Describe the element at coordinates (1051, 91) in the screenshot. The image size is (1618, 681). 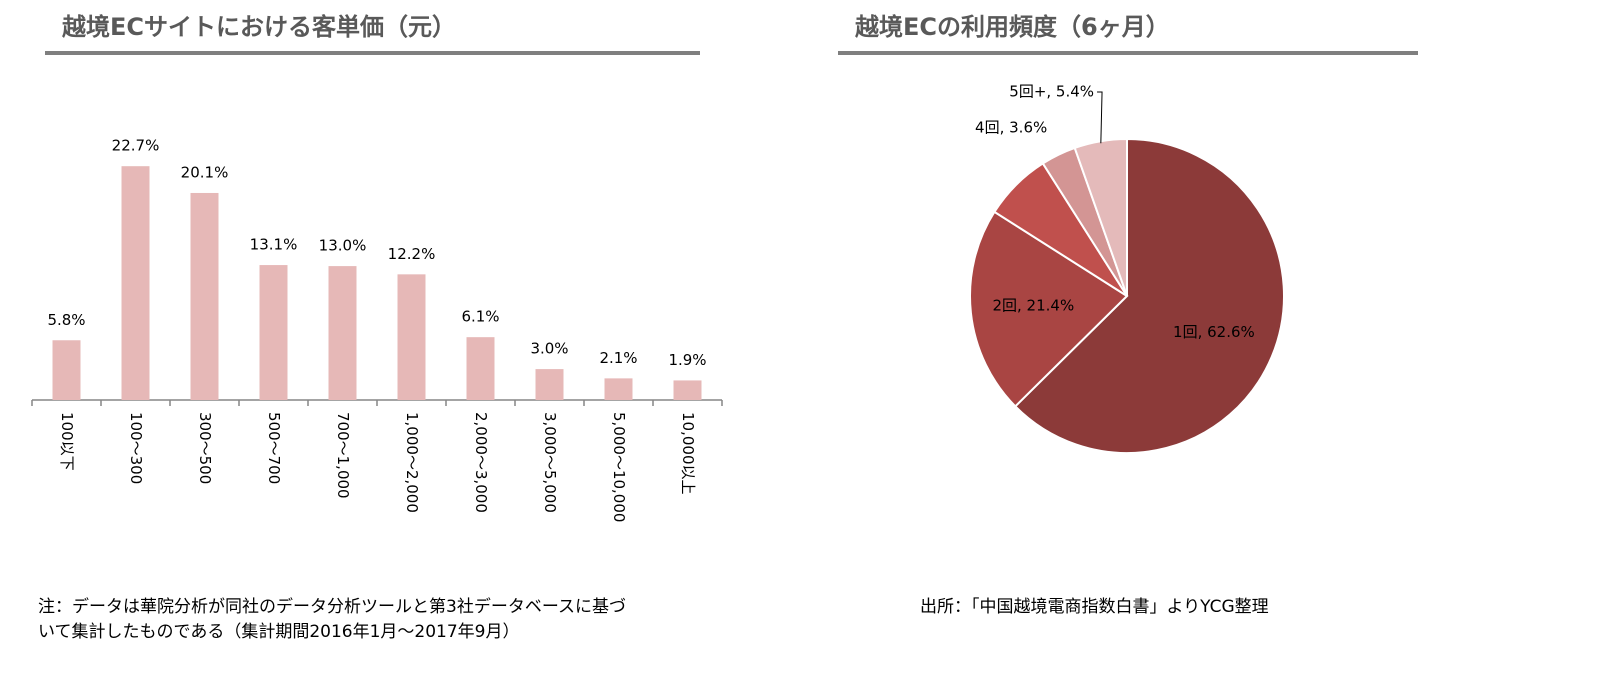
I see `data-label: 5回+, 5.4%` at that location.